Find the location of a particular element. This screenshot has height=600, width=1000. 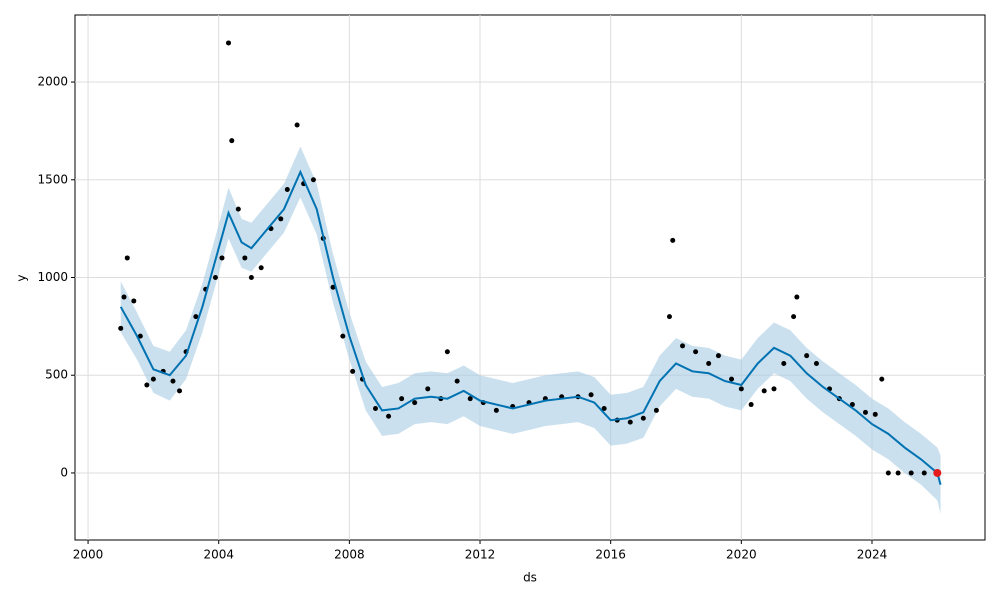

x-tick-label: 2024 is located at coordinates (872, 555).